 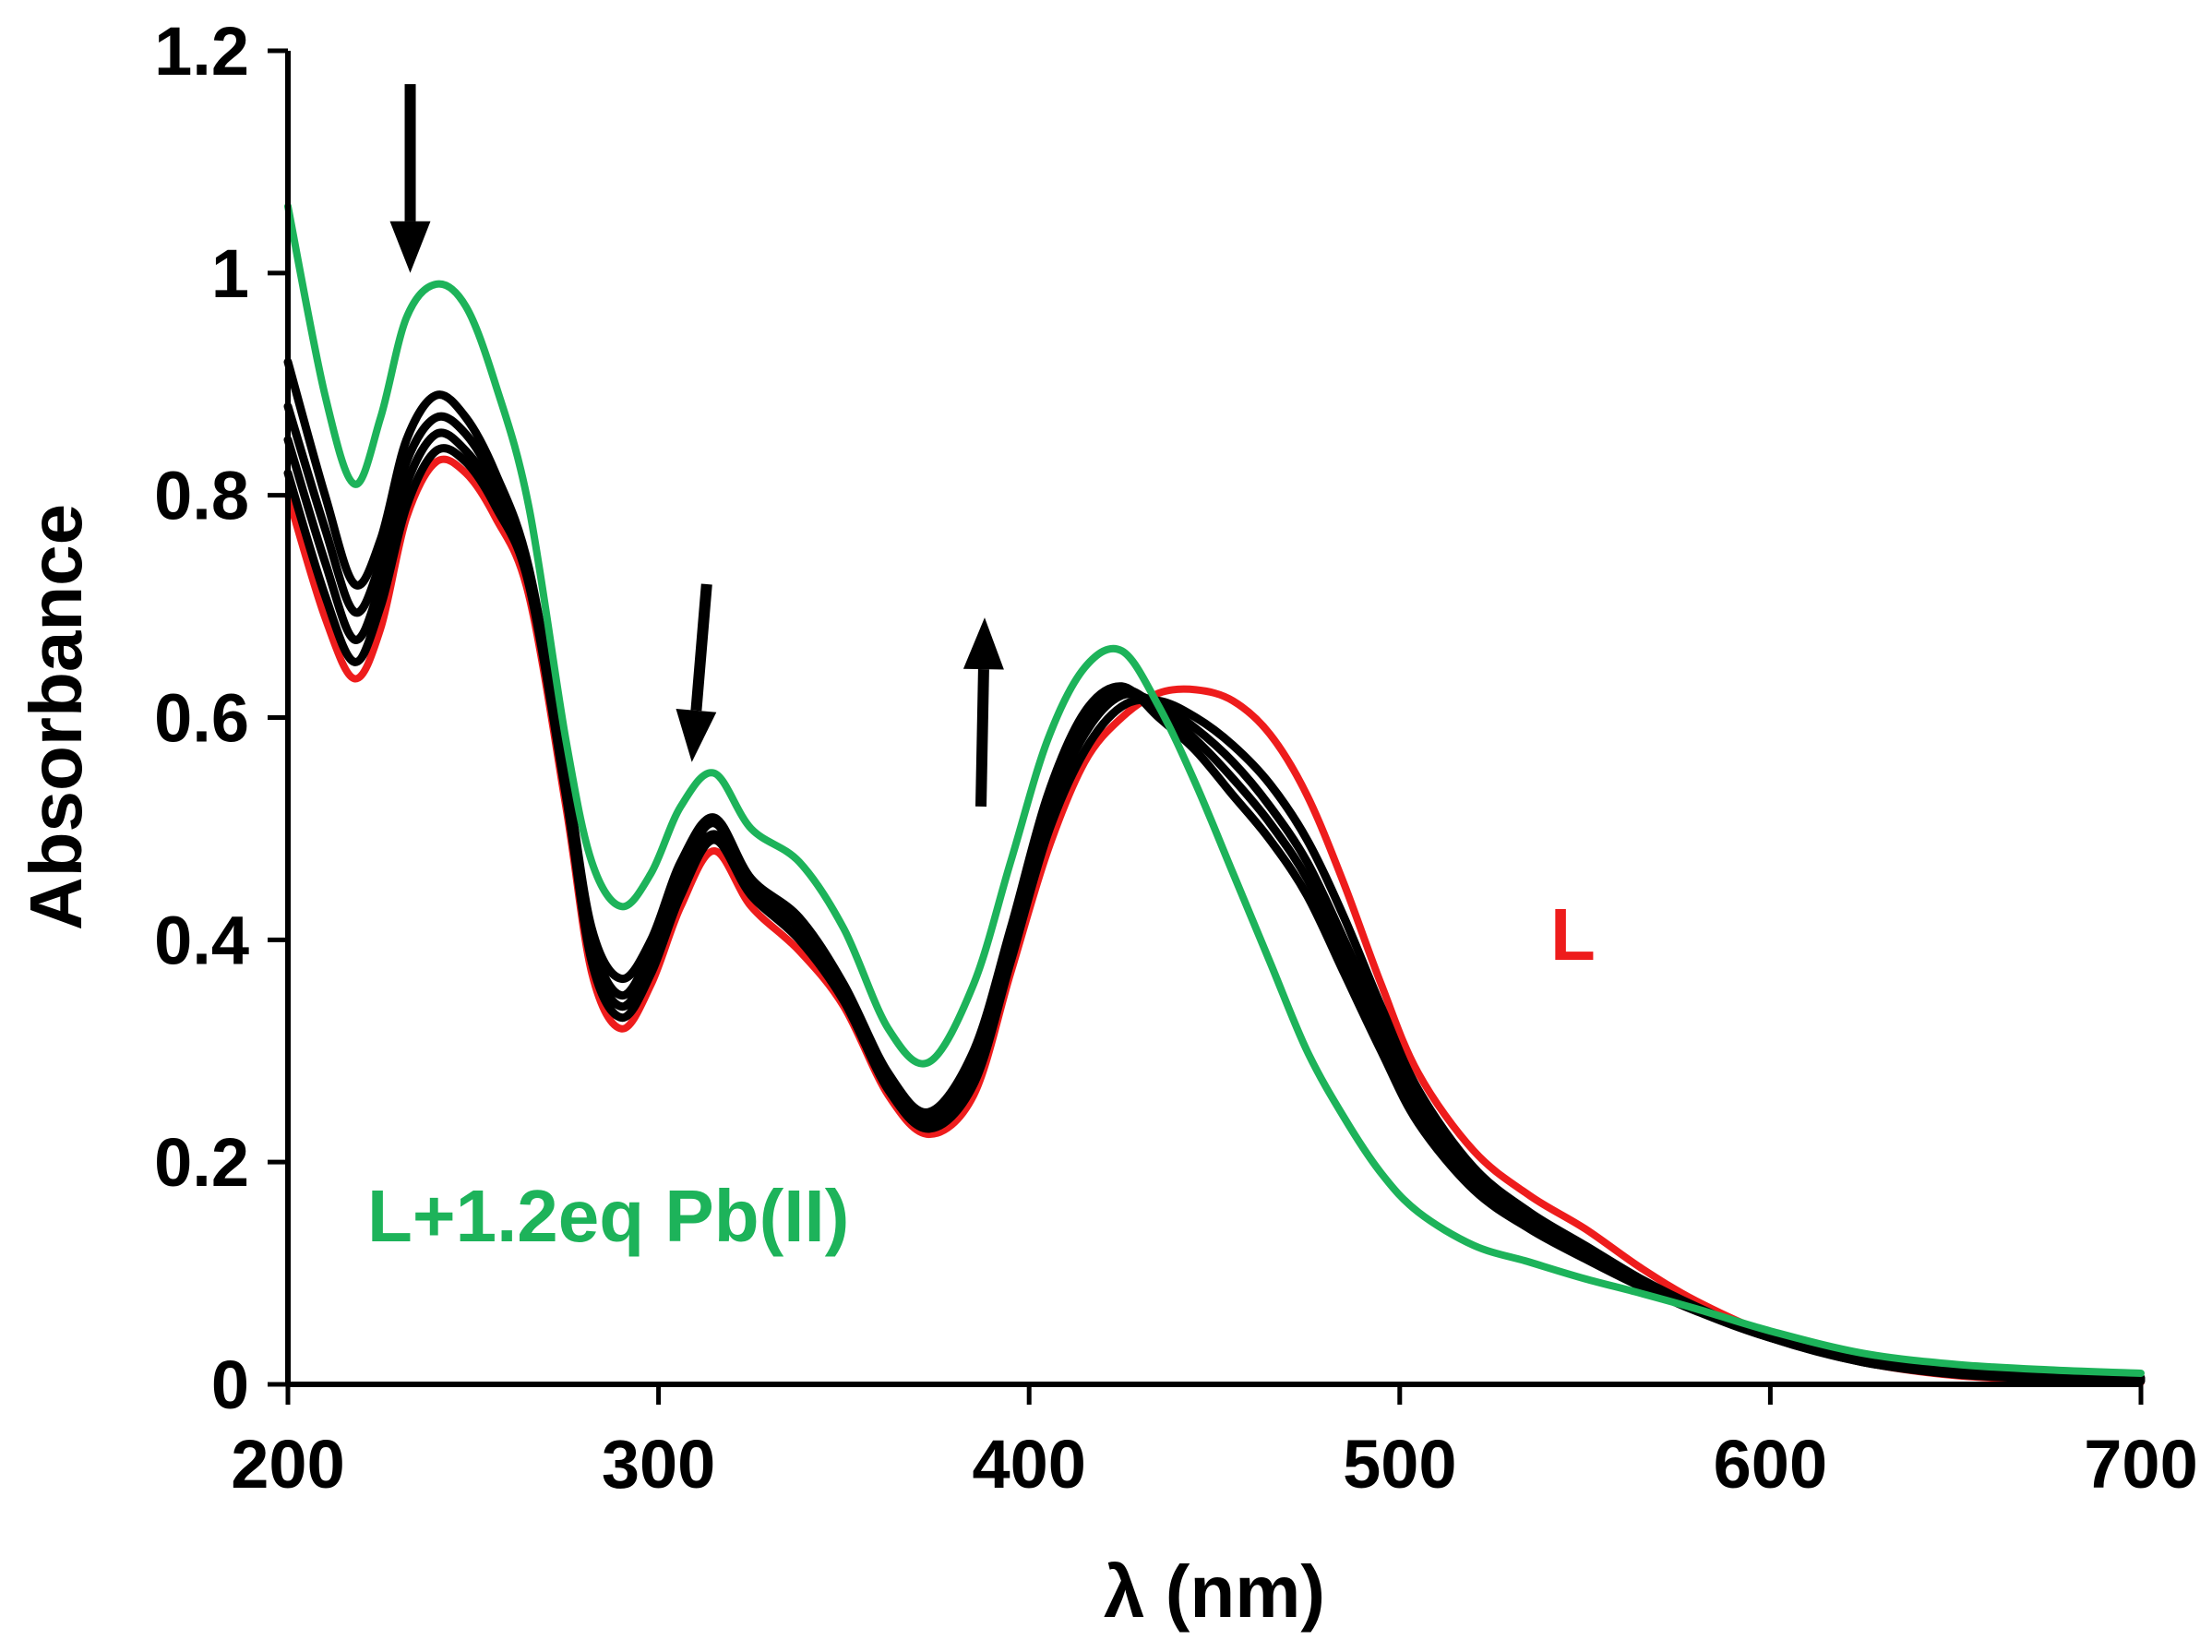 What do you see at coordinates (287, 1464) in the screenshot?
I see `x-tick-label: 200` at bounding box center [287, 1464].